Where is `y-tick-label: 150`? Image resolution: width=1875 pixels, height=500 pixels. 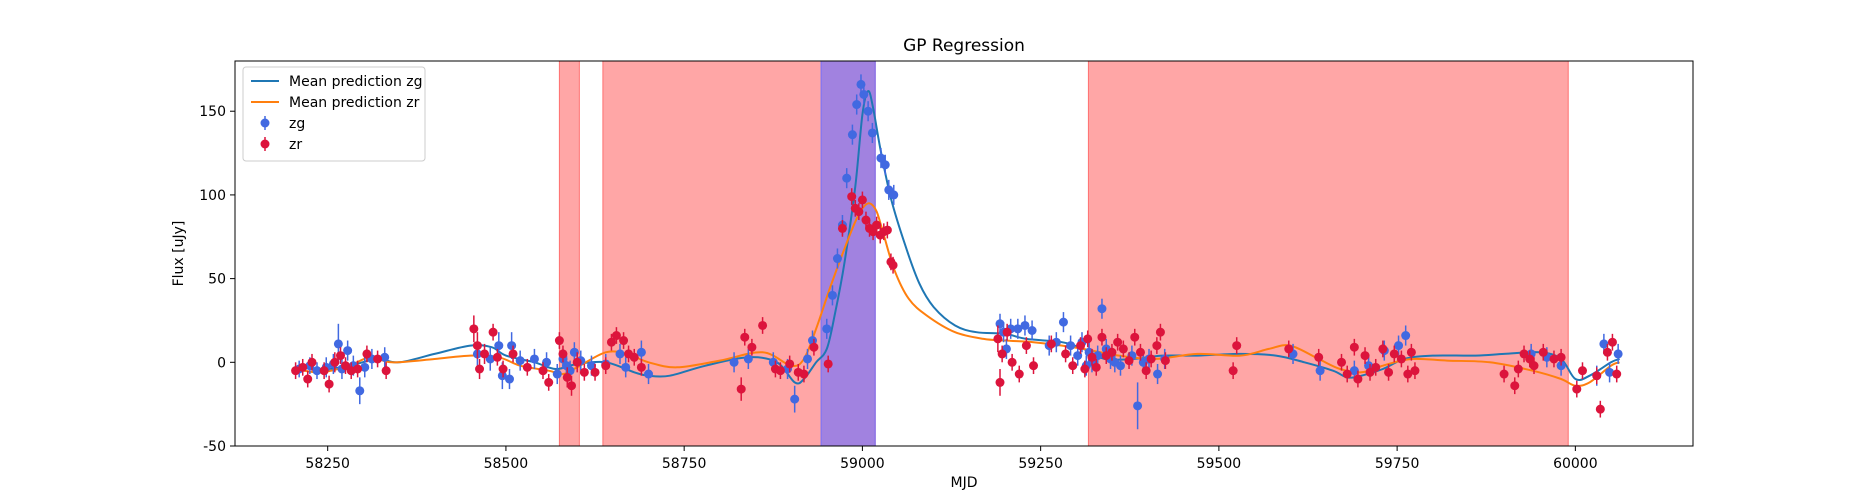
y-tick-label: 150 is located at coordinates (212, 112).